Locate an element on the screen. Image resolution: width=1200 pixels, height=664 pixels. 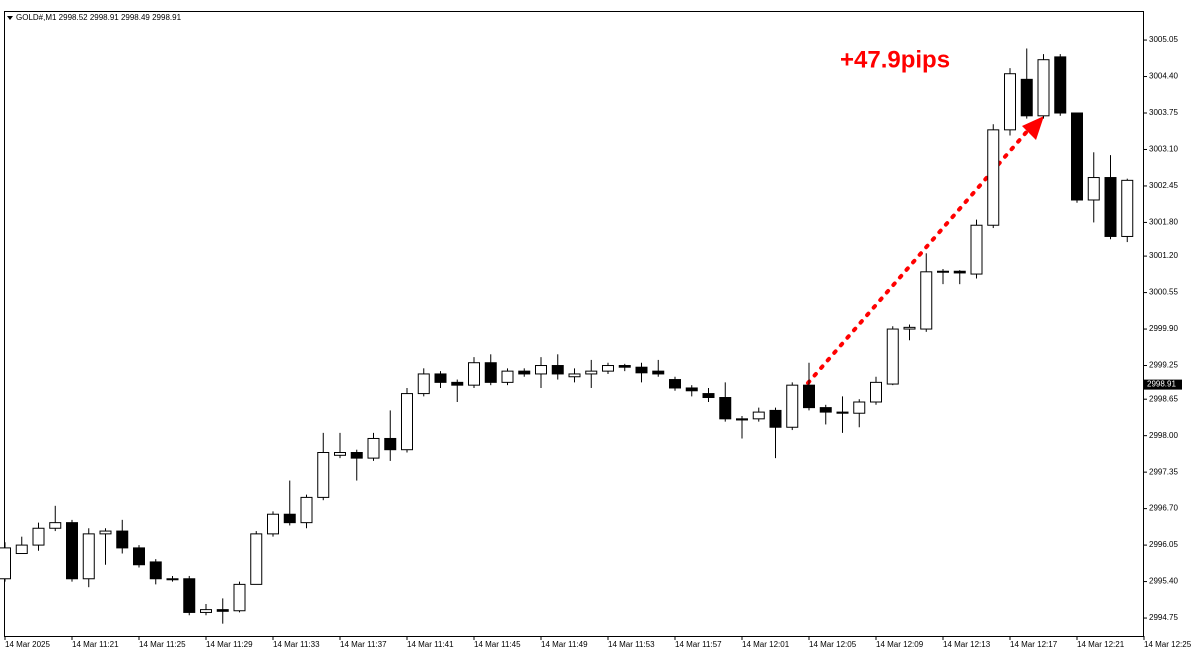
x-tick-label: 14 Mar 12:01 is located at coordinates (766, 644).